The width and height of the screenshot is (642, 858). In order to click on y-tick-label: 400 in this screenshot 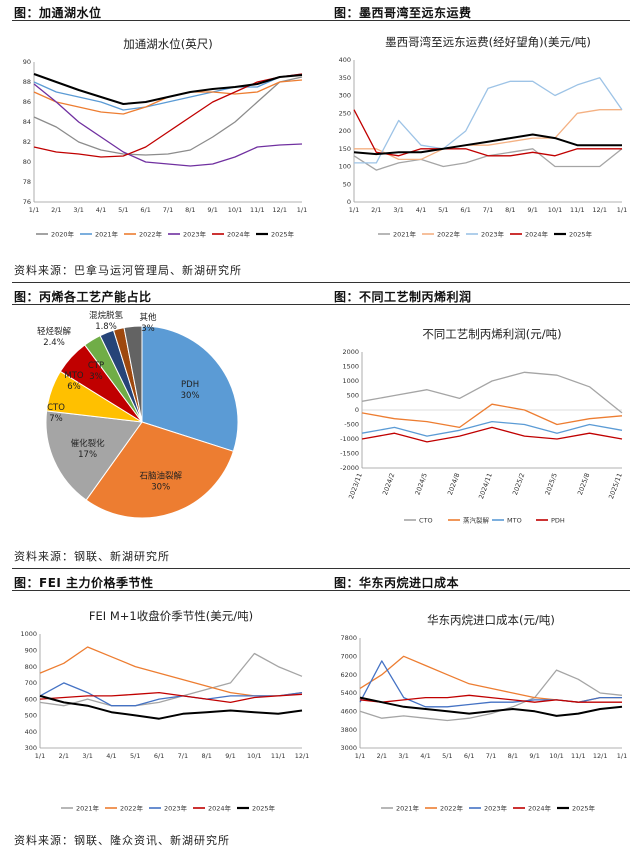, I will do `click(31, 732)`.